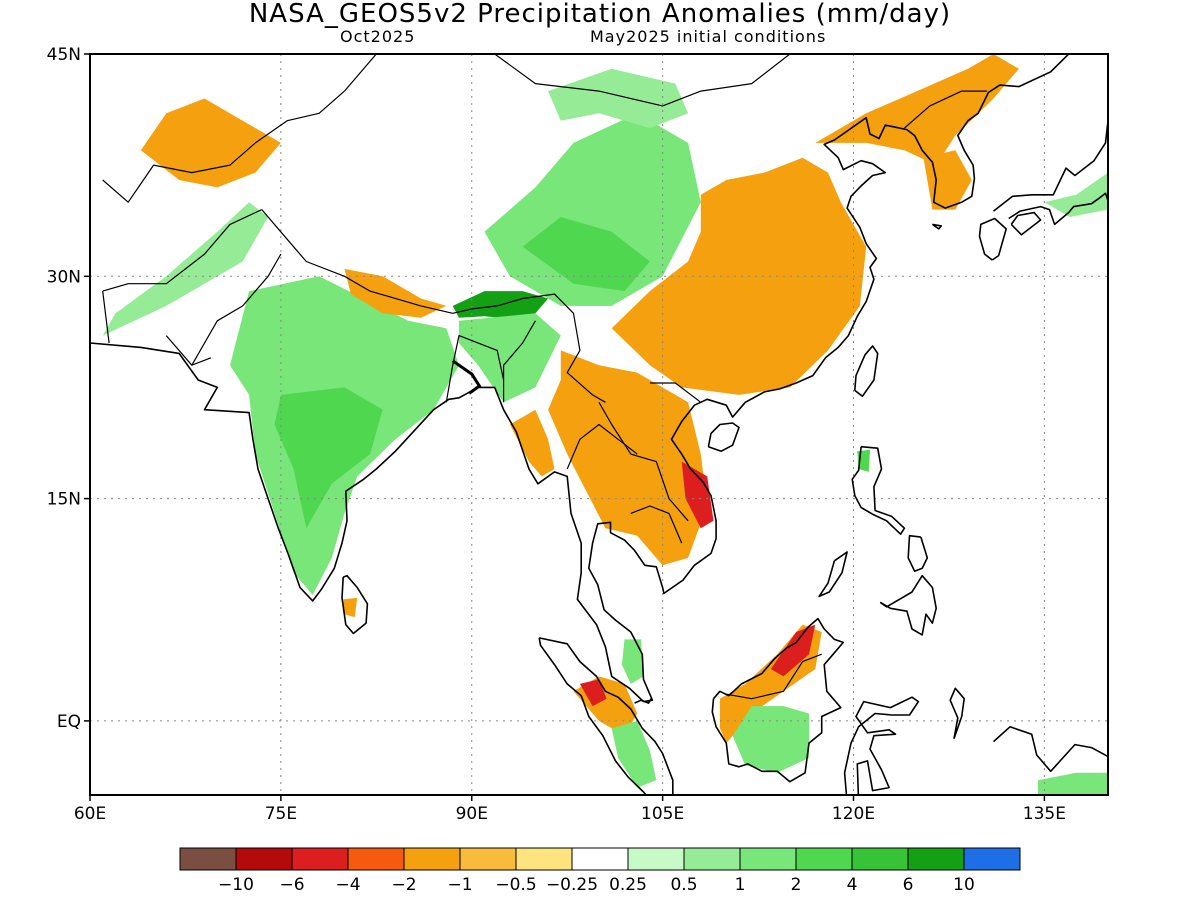 The height and width of the screenshot is (900, 1200). Describe the element at coordinates (1076, 194) in the screenshot. I see `japan-light-wet-region` at that location.